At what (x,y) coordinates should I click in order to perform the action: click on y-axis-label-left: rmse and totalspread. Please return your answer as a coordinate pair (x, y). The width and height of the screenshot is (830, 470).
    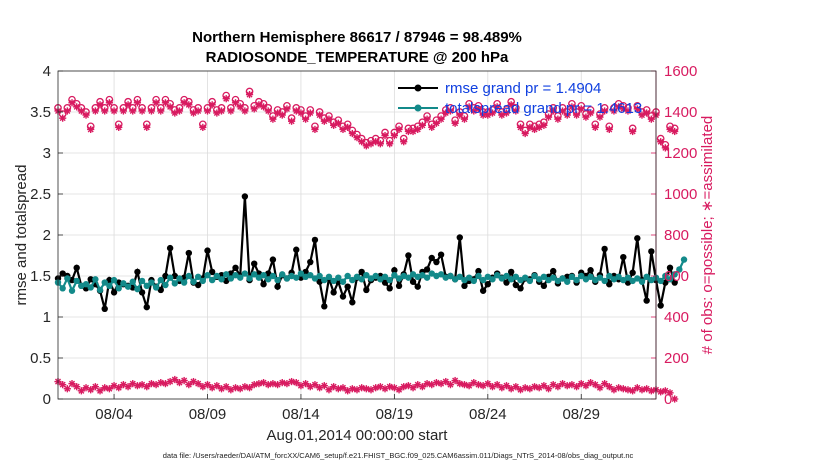
    Looking at the image, I should click on (21, 235).